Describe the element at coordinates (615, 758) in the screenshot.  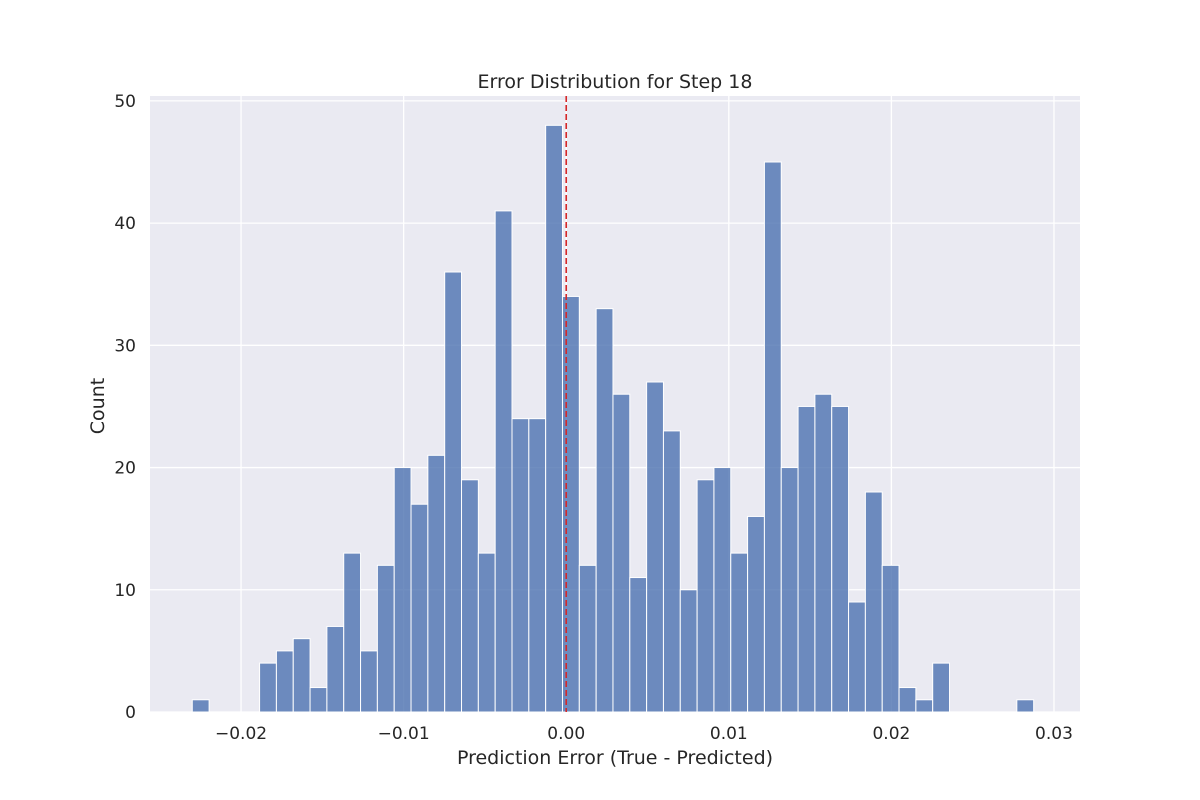
I see `x-axis-label: Prediction Error (True - Predicted)` at that location.